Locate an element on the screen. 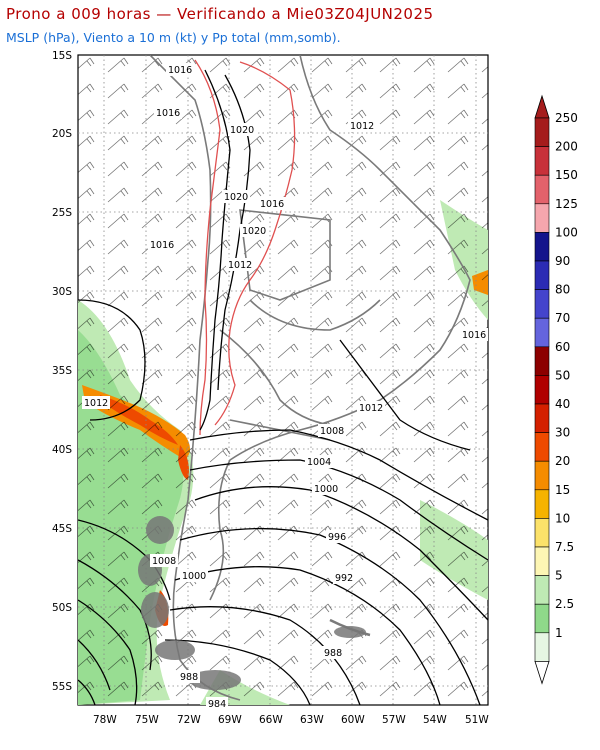 Image resolution: width=600 pixels, height=750 pixels. latitude-labels: 15S 20S 25S 30S 35S 40S 45S 50S 55S is located at coordinates (62, 371).